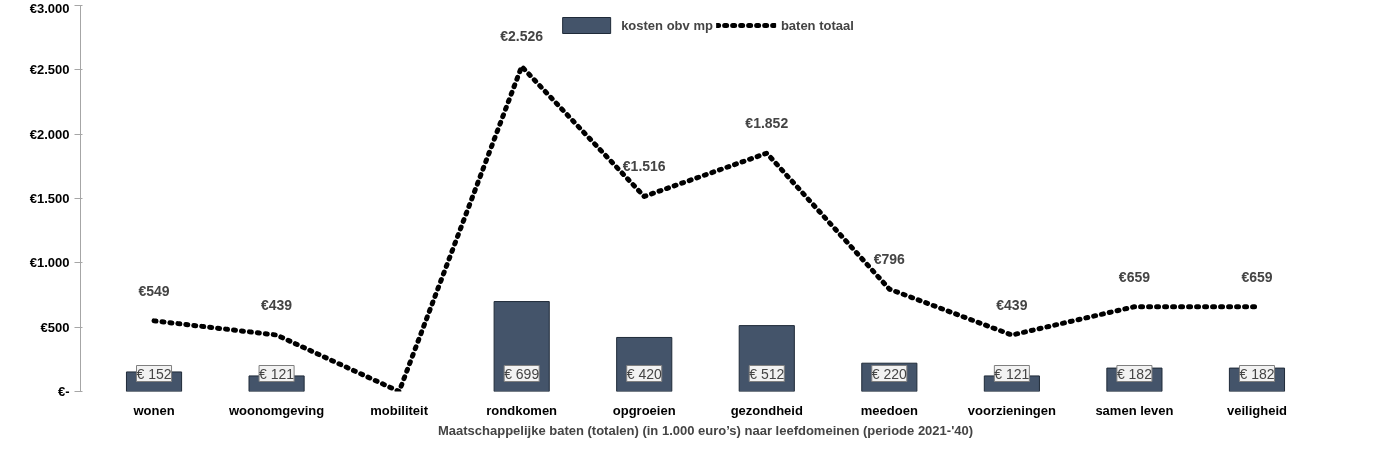  Describe the element at coordinates (644, 166) in the screenshot. I see `data-label: €1.516` at that location.